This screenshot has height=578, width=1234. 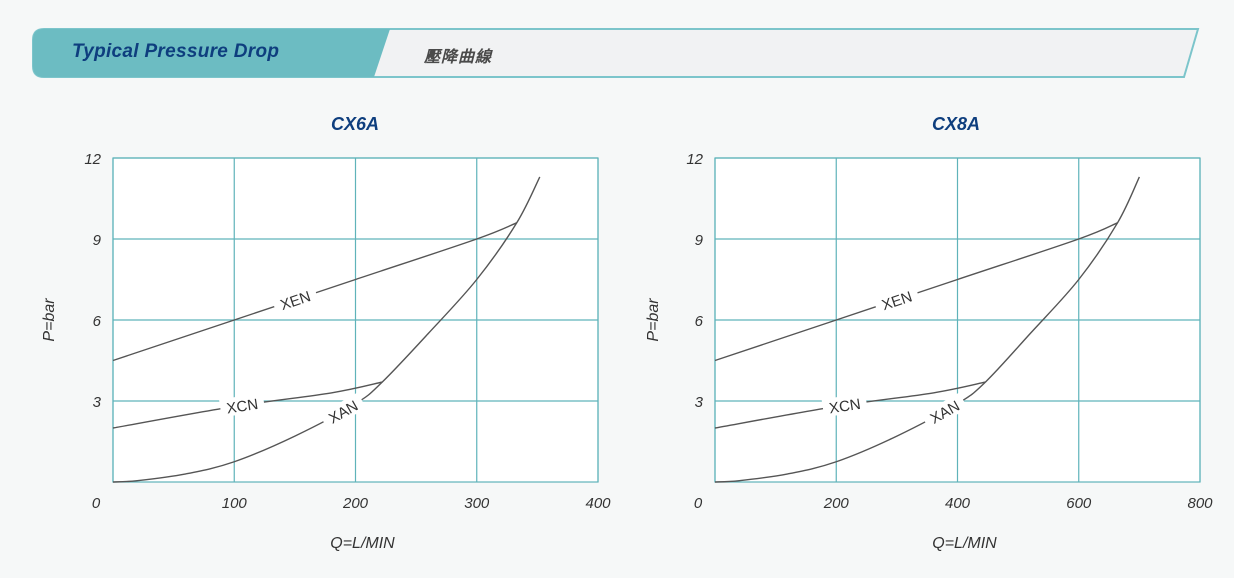 I want to click on x-tick-label: 600, so click(x=1079, y=503).